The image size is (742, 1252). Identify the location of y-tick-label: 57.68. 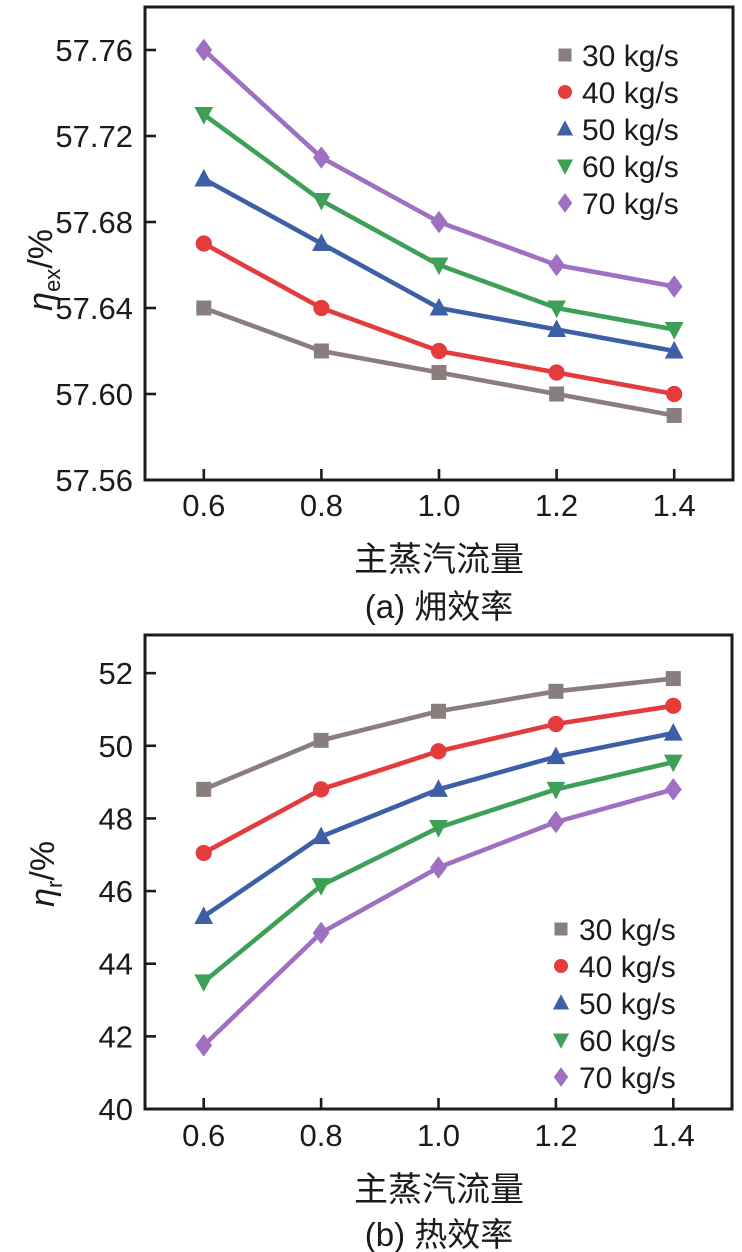
(94, 222).